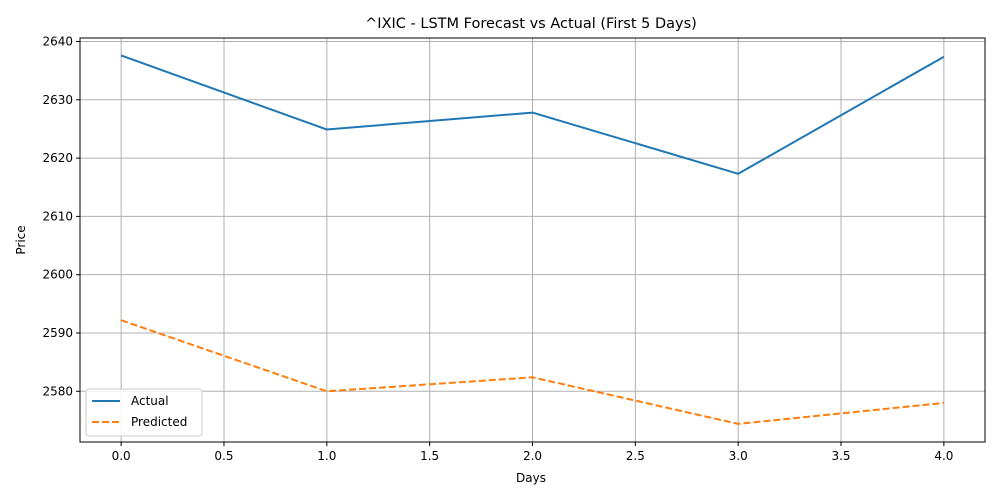  Describe the element at coordinates (738, 456) in the screenshot. I see `x-tick-label: 3.0` at that location.